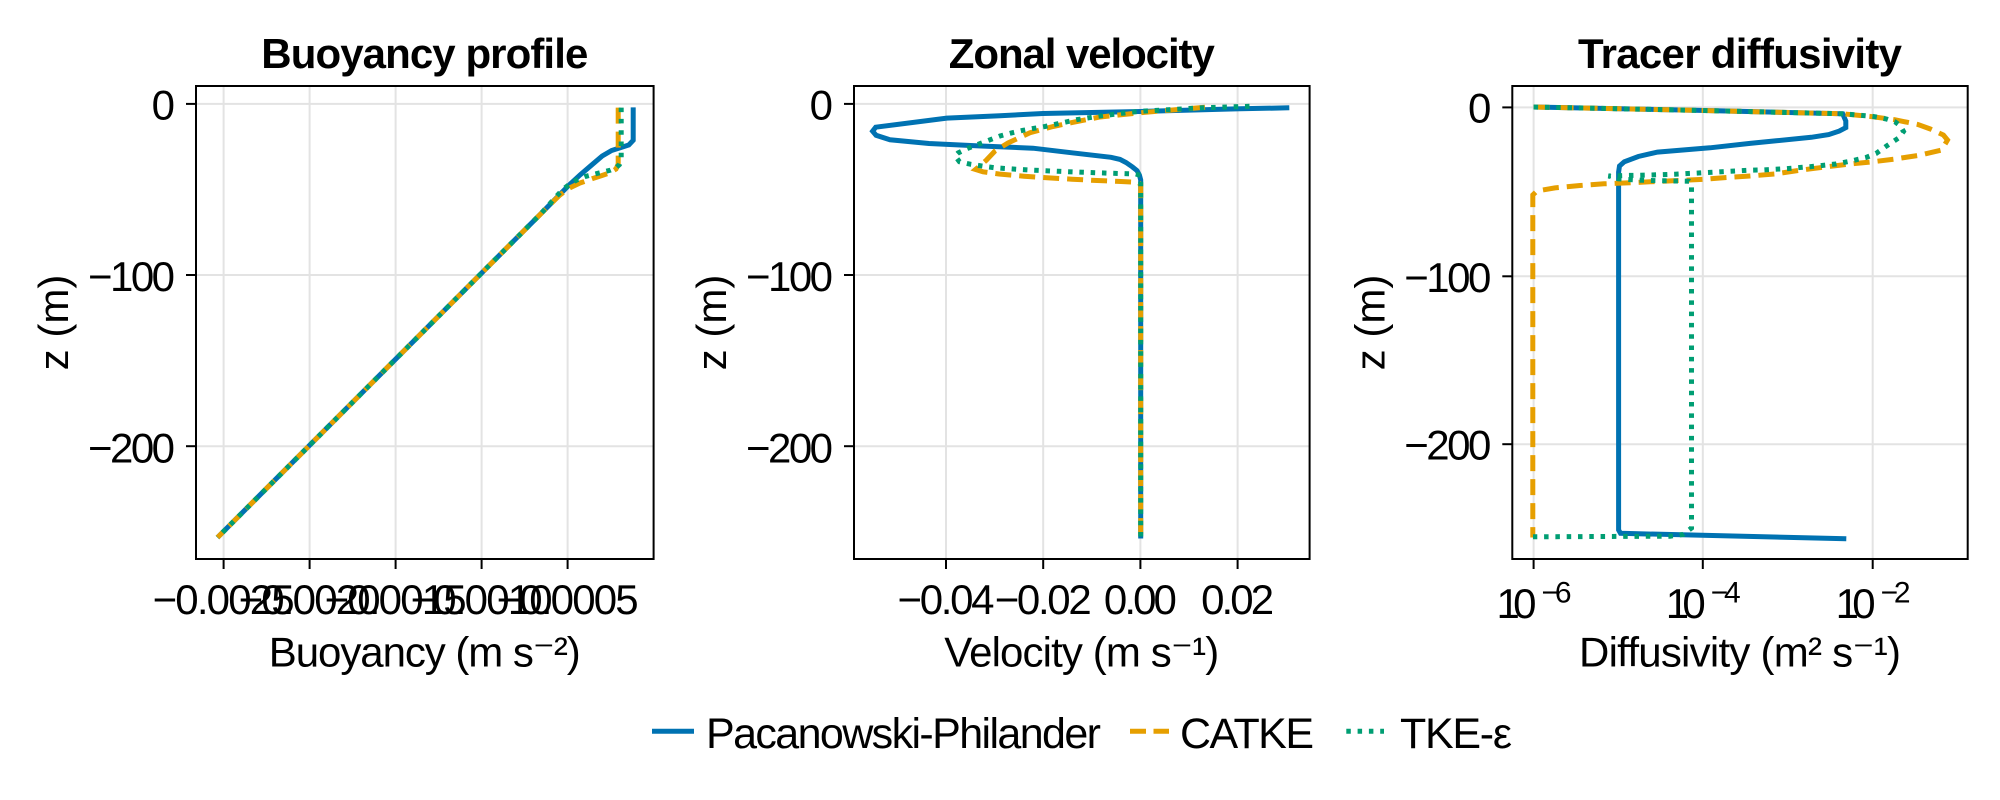 This screenshot has height=800, width=2000. Describe the element at coordinates (396, 599) in the screenshot. I see `svg-text: −0.0015` at that location.